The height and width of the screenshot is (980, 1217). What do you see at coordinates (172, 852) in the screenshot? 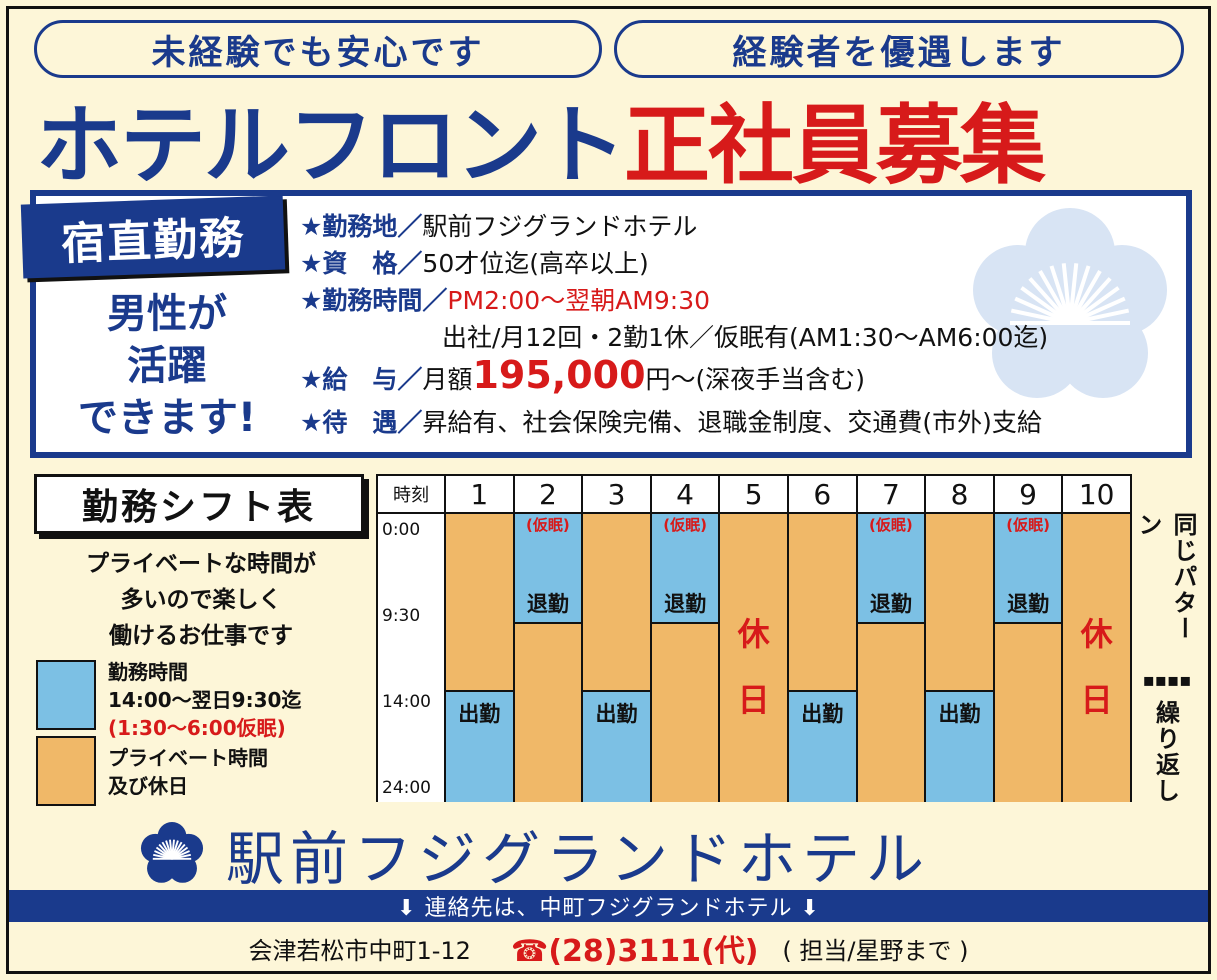
I see `hotel-logo-icon` at bounding box center [172, 852].